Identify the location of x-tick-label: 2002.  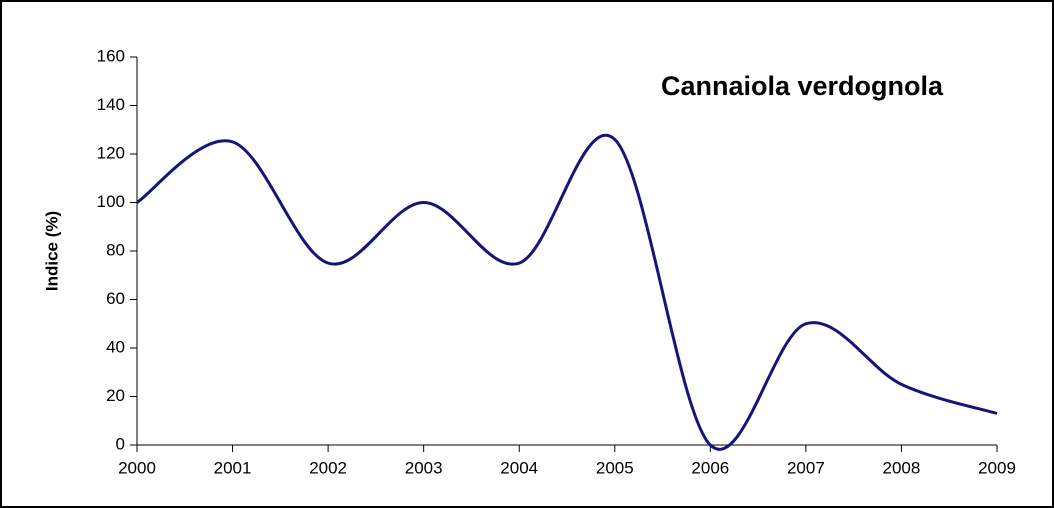
(328, 467).